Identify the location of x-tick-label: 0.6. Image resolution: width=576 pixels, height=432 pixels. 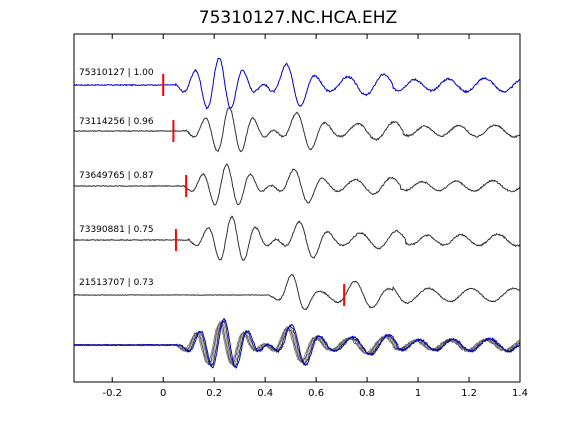
(316, 393).